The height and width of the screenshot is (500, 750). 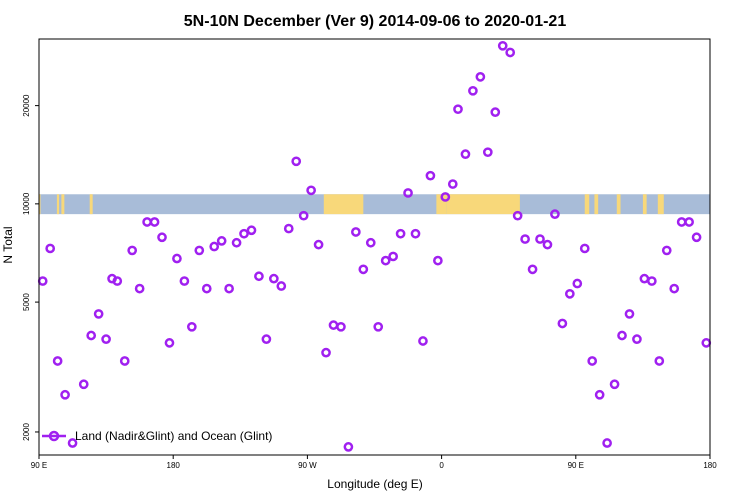 I want to click on x-tick-label: 0, so click(x=441, y=465).